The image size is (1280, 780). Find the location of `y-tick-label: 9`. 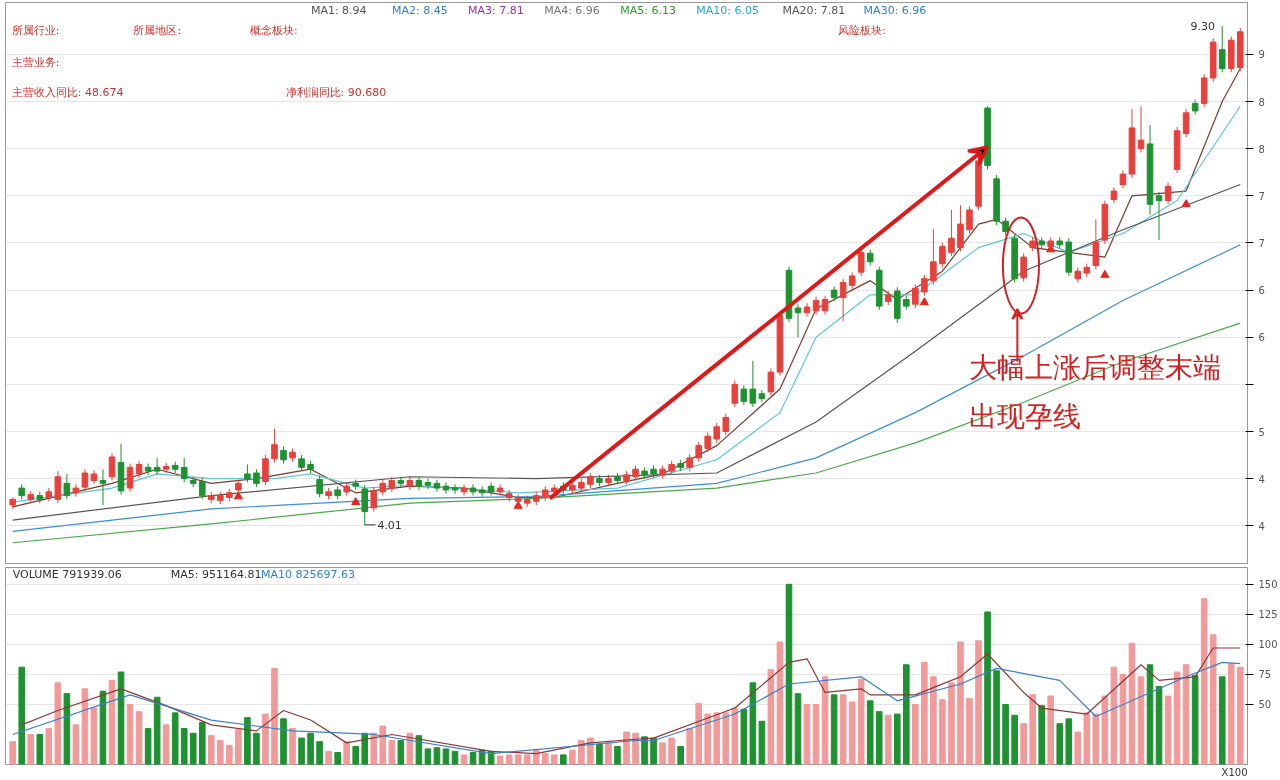

y-tick-label: 9 is located at coordinates (1261, 55).